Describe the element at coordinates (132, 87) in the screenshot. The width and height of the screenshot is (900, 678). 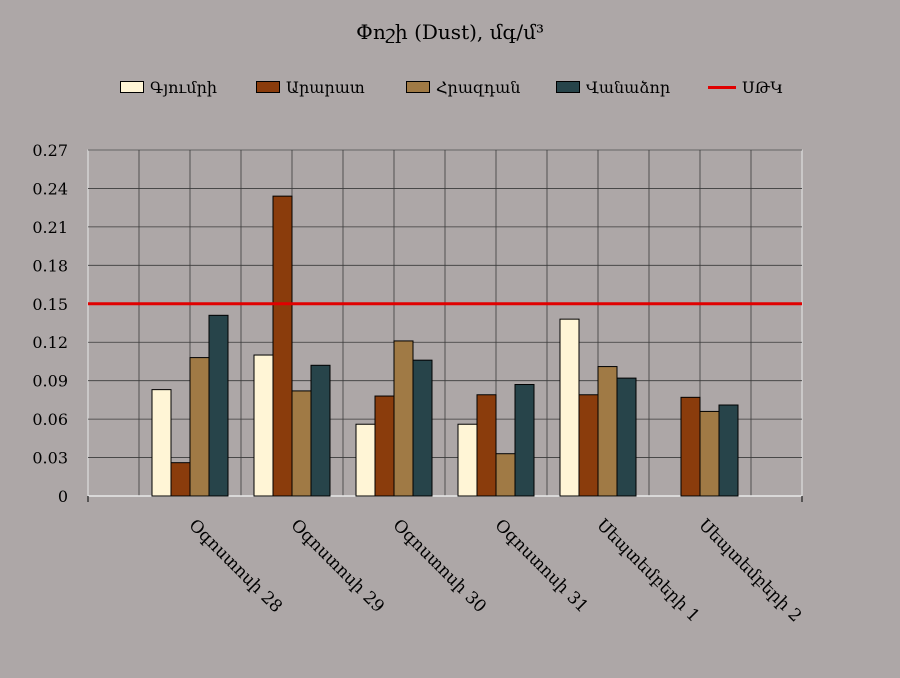
I see `legend-swatch-gyumri` at that location.